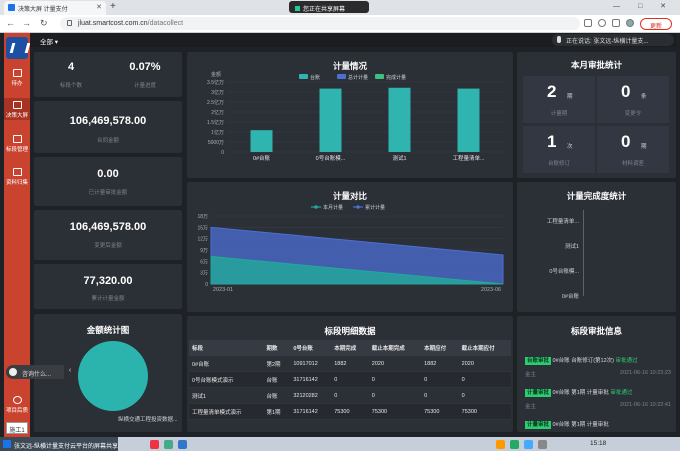  What do you see at coordinates (69, 23) in the screenshot?
I see `lock-icon` at bounding box center [69, 23].